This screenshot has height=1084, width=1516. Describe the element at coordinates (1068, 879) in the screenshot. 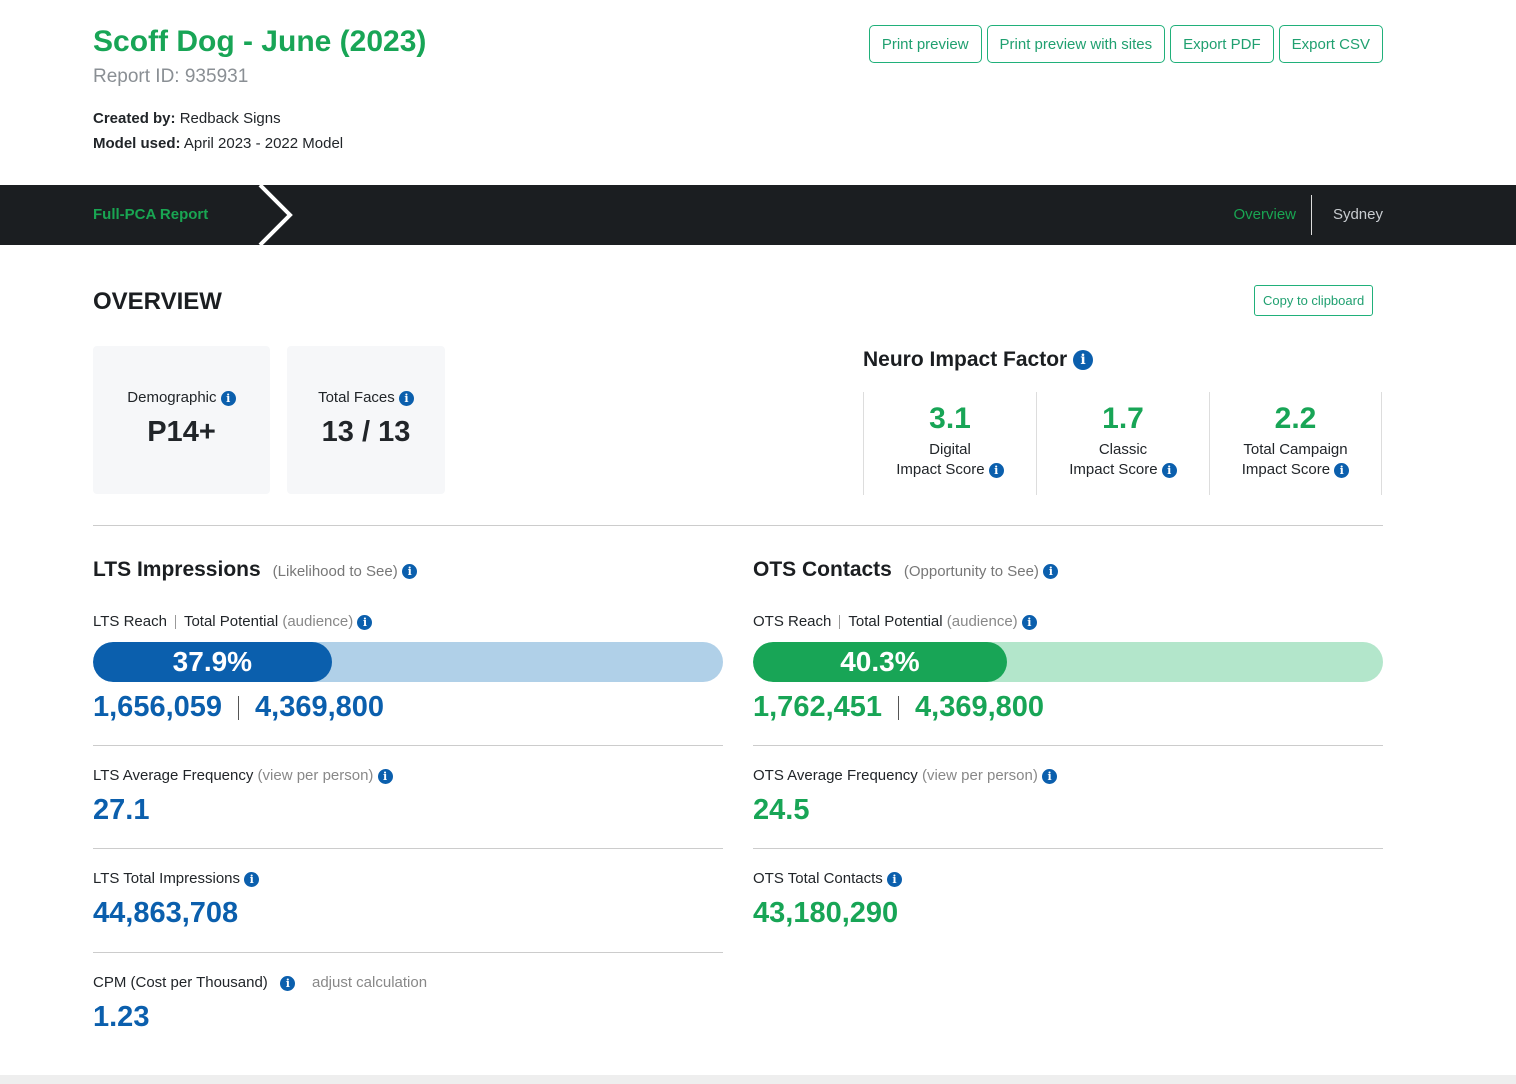

I see `ots-total-label: OTS Total Contacts i` at that location.